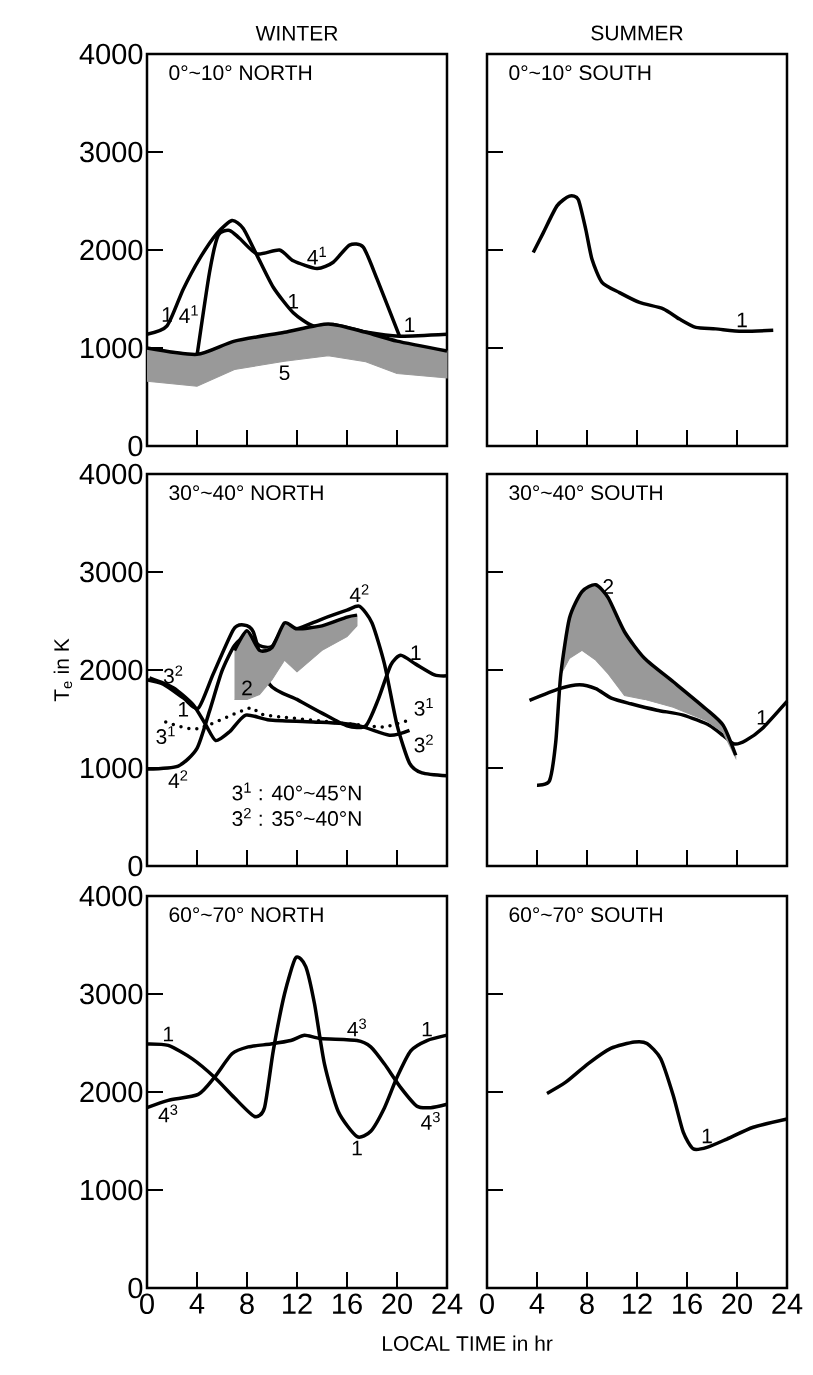  What do you see at coordinates (487, 1304) in the screenshot?
I see `x-tick-label: 0` at bounding box center [487, 1304].